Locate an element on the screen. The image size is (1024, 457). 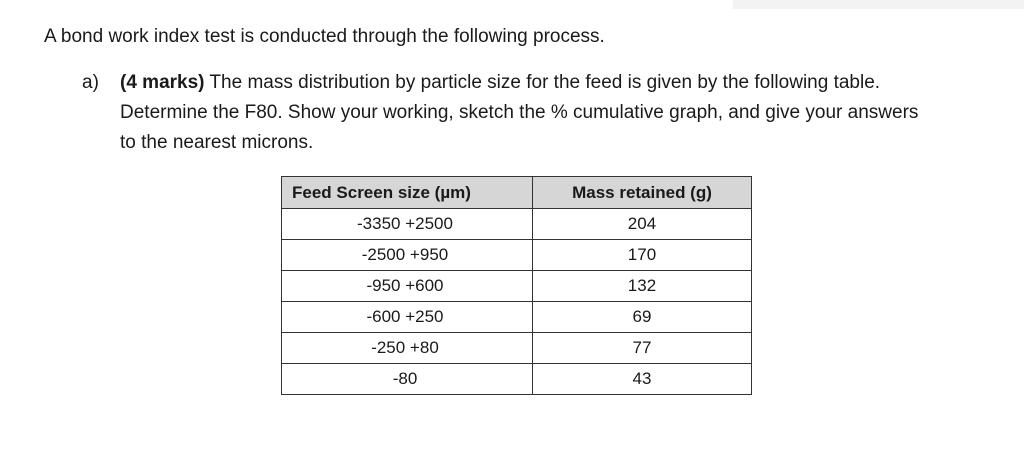
top-edge-strip is located at coordinates (878, 4).